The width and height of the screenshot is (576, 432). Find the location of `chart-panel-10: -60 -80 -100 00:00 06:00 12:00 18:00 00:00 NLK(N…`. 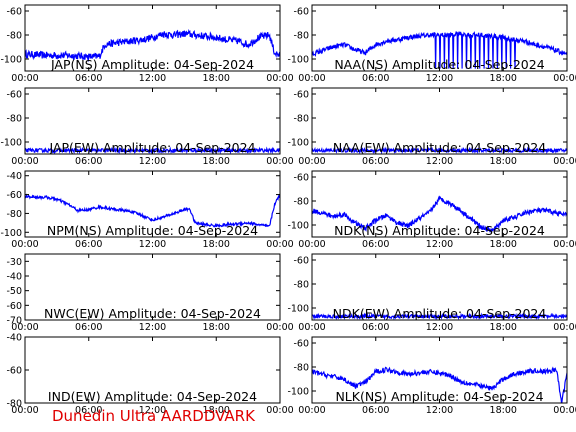

chart-panel-10: -60 -80 -100 00:00 06:00 12:00 18:00 00:00 NLK(N… is located at coordinates (431, 376).